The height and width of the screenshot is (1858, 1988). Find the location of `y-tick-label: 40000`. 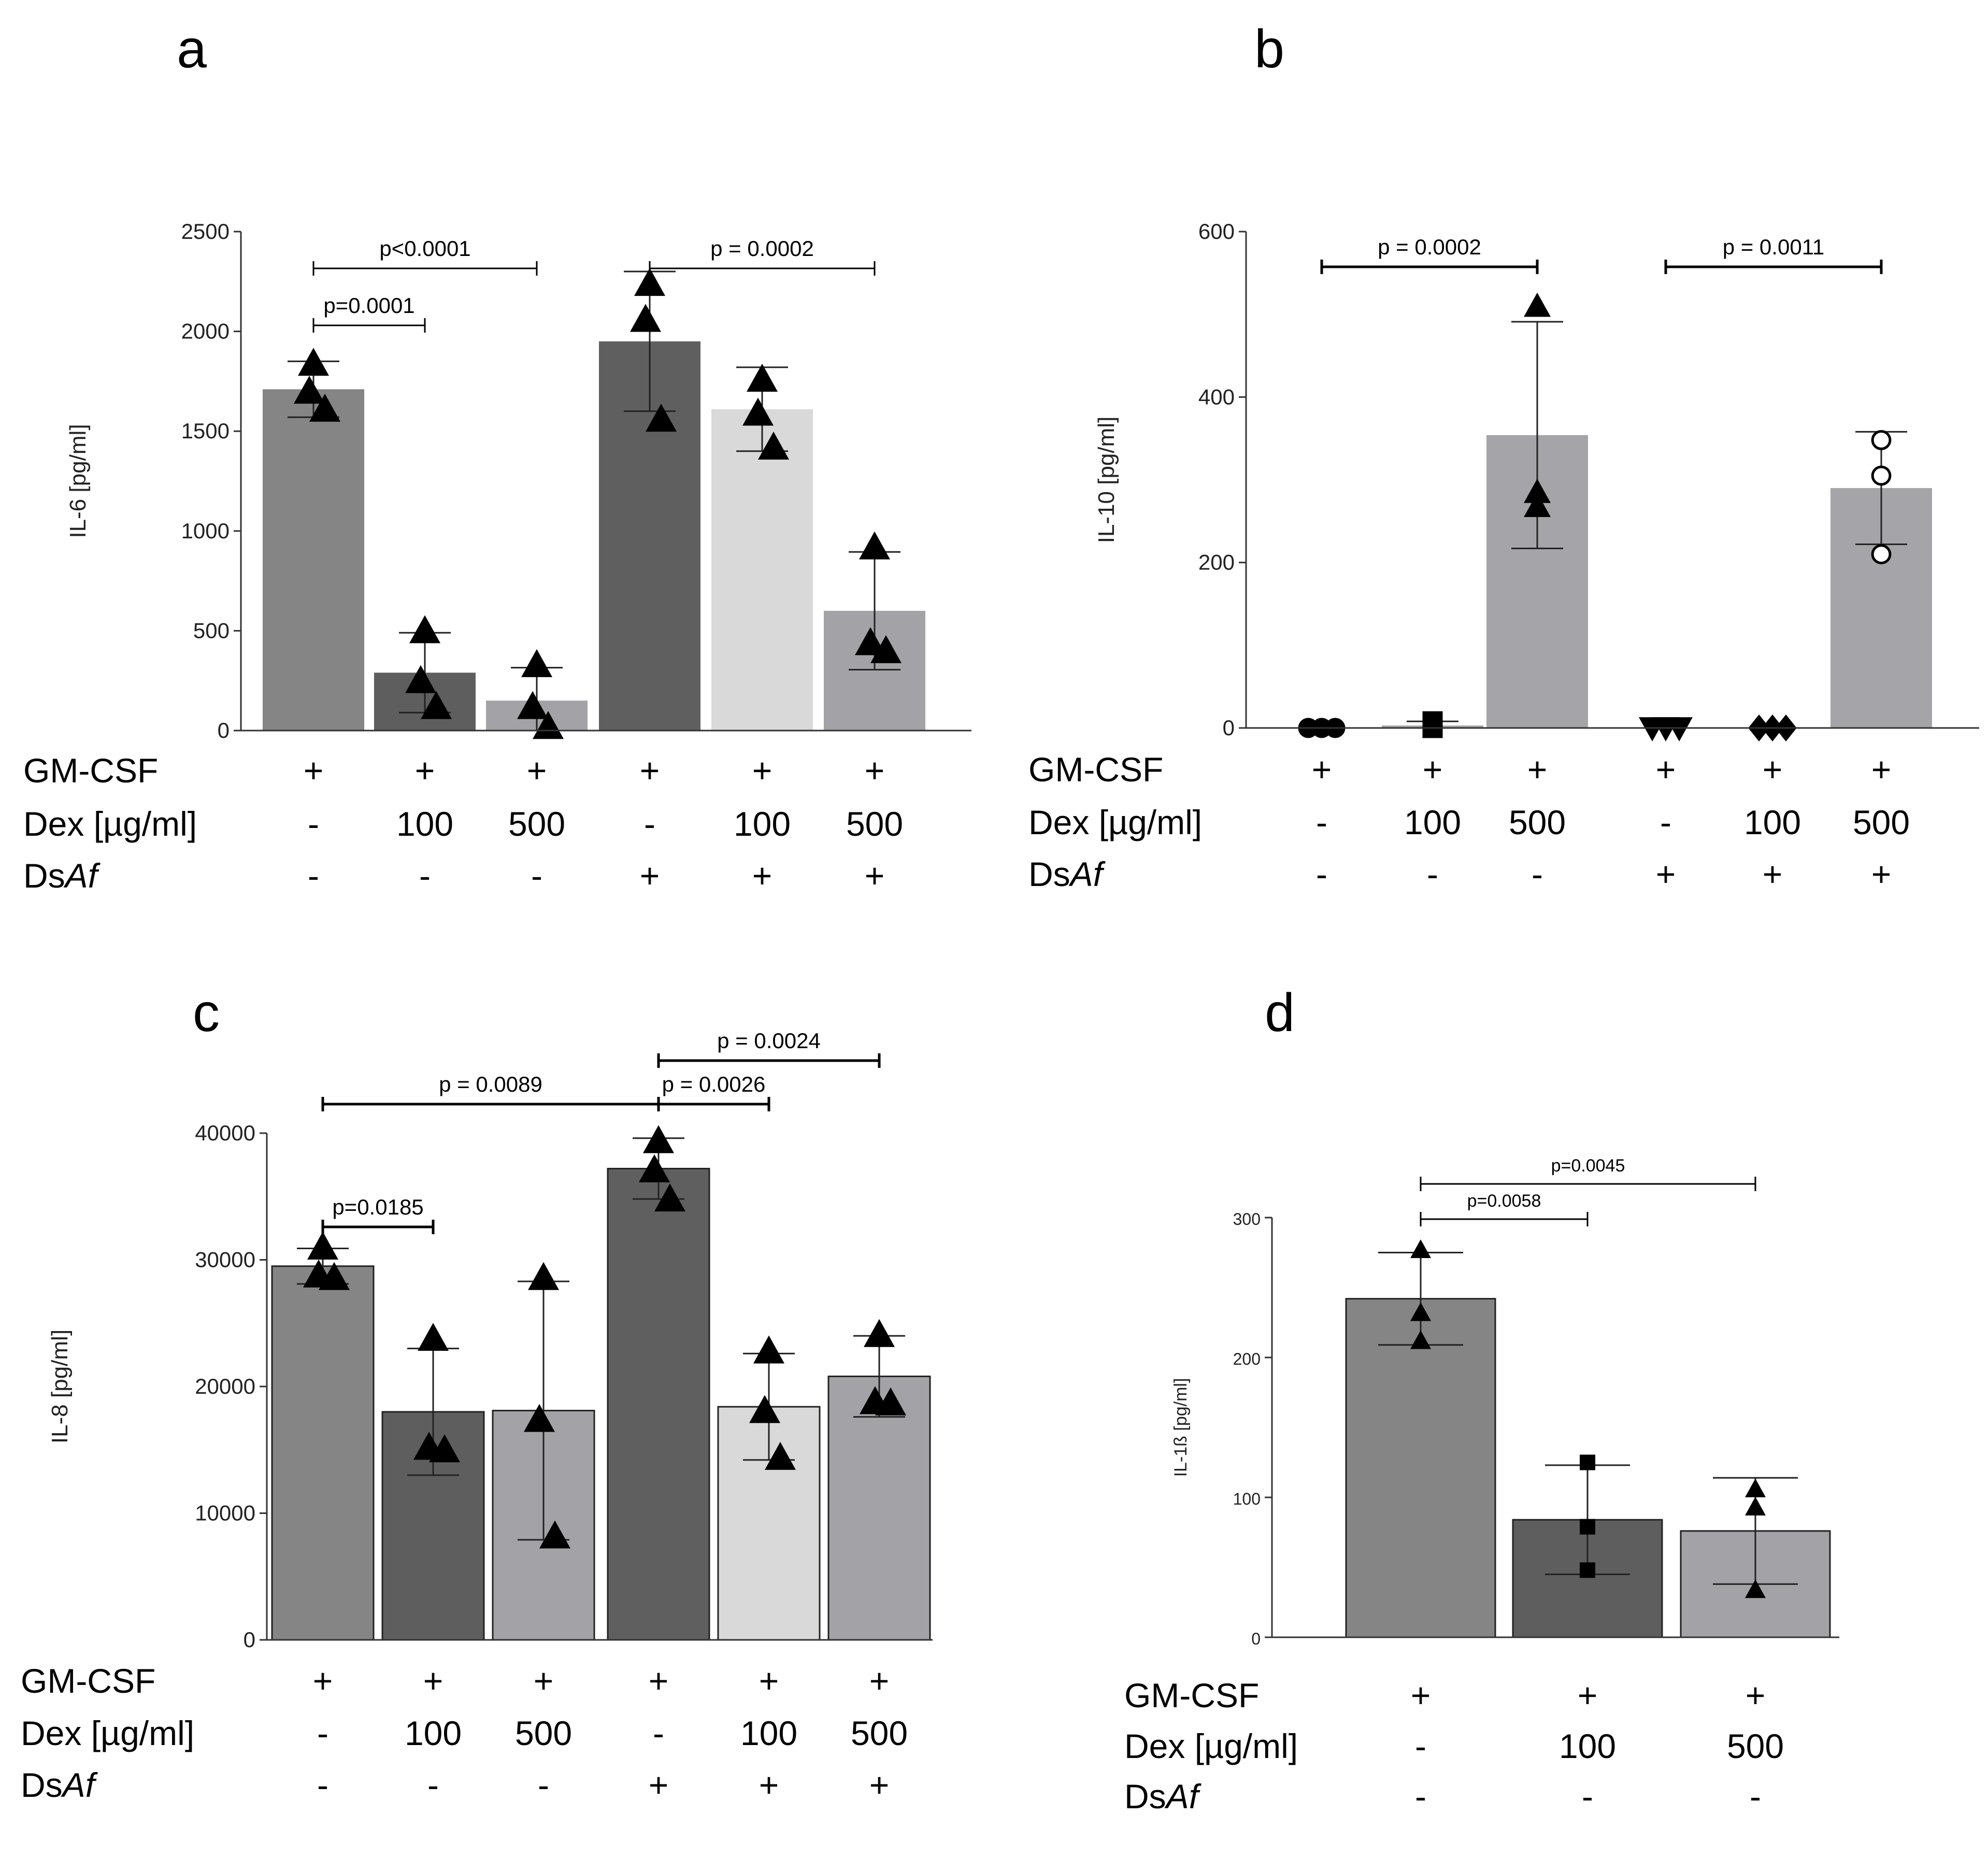

y-tick-label: 40000 is located at coordinates (225, 1133).